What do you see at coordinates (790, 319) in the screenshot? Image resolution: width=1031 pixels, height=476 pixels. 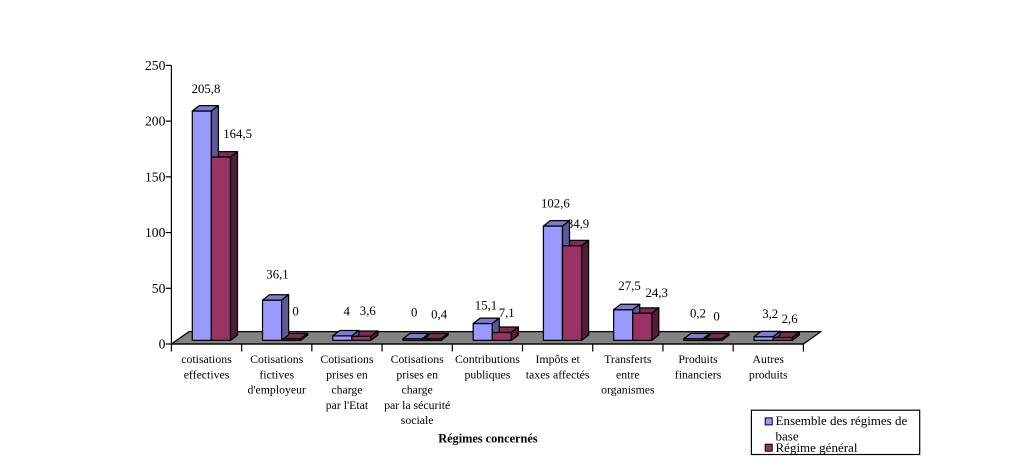 I see `svg-text: 2,6` at bounding box center [790, 319].